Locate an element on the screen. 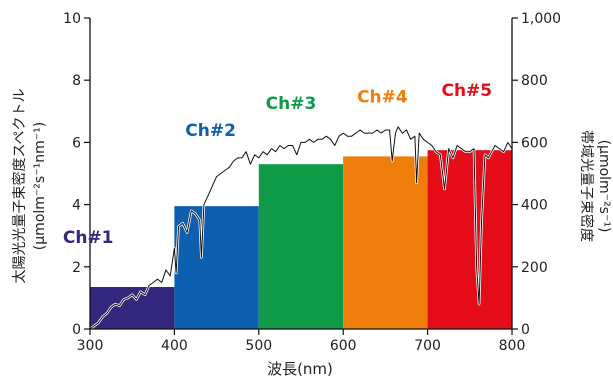  y-left-tick-label: 2 is located at coordinates (76, 268).